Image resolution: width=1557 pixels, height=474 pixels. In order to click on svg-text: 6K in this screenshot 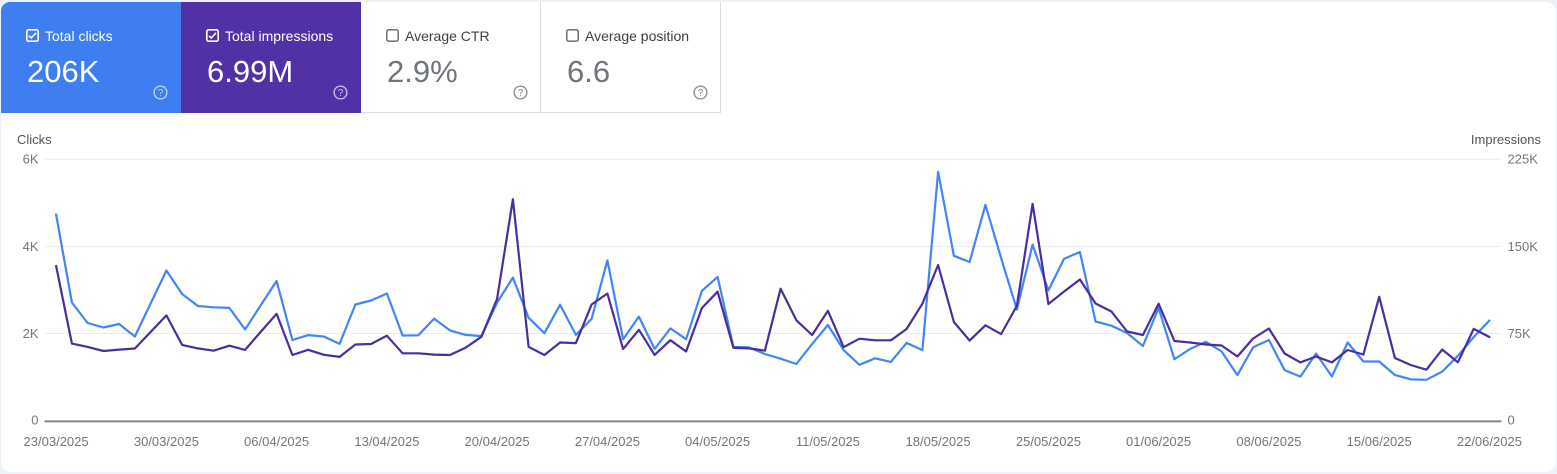, I will do `click(31, 159)`.